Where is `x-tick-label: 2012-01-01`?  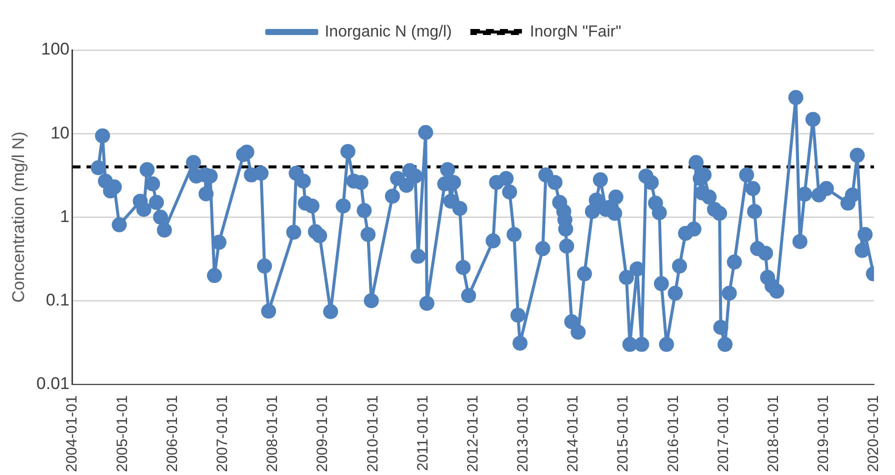 x-tick-label: 2012-01-01 is located at coordinates (473, 433).